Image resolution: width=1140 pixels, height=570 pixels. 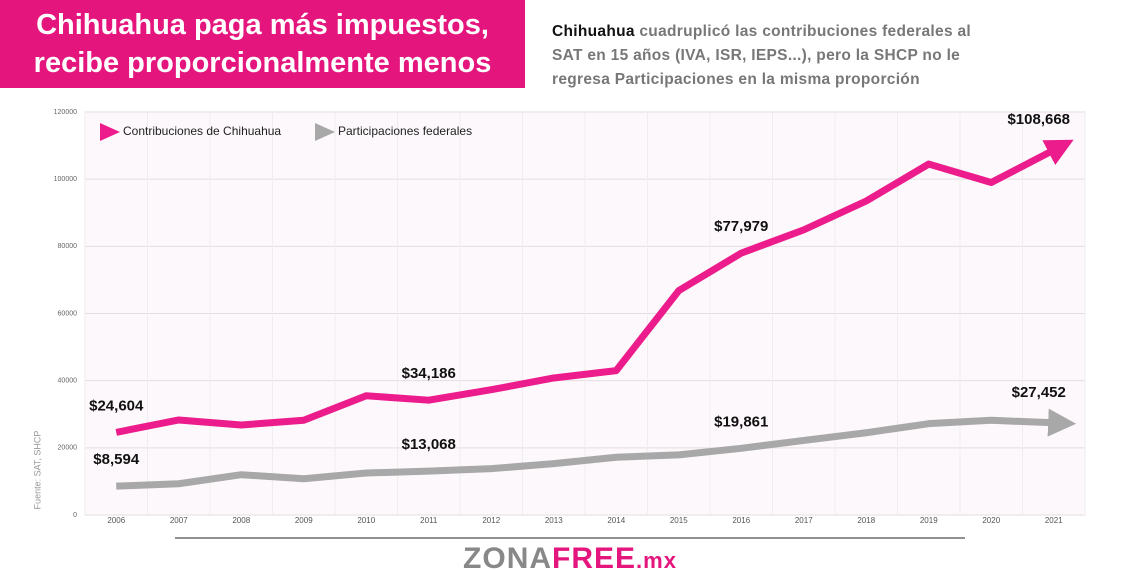 I want to click on y-tick-label: 80000, so click(x=68, y=246).